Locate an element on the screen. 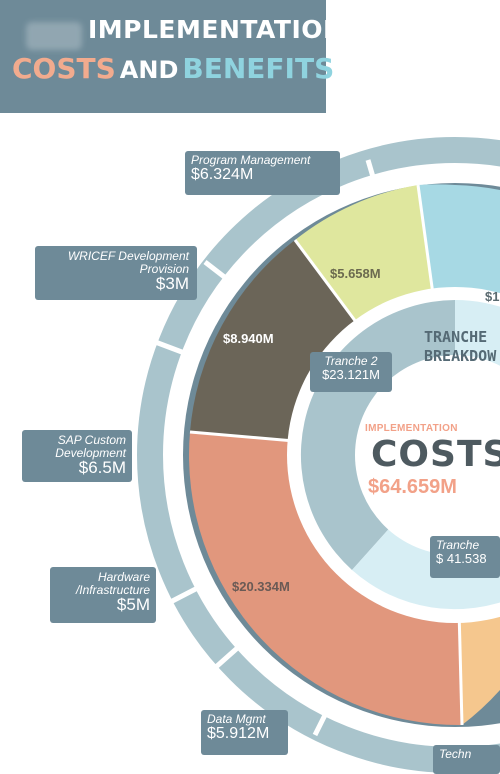  callout-label: SAP Custom Development is located at coordinates (90, 446).